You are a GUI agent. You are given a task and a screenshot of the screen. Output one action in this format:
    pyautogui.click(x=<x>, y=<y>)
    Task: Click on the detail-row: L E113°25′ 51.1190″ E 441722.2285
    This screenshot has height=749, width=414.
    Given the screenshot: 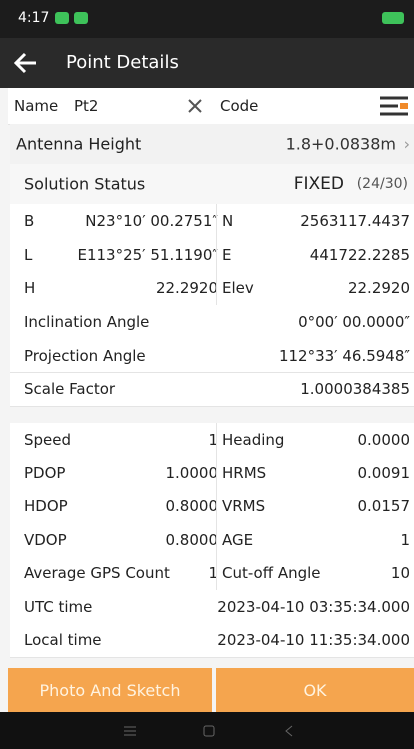 What is the action you would take?
    pyautogui.click(x=212, y=255)
    